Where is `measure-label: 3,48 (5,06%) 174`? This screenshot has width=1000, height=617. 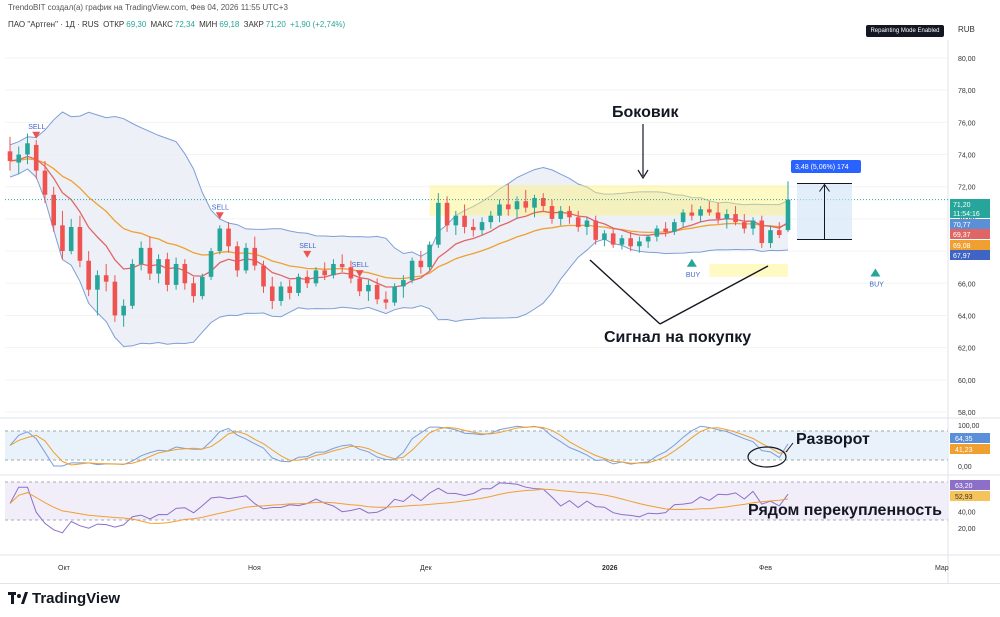 measure-label: 3,48 (5,06%) 174 is located at coordinates (822, 167).